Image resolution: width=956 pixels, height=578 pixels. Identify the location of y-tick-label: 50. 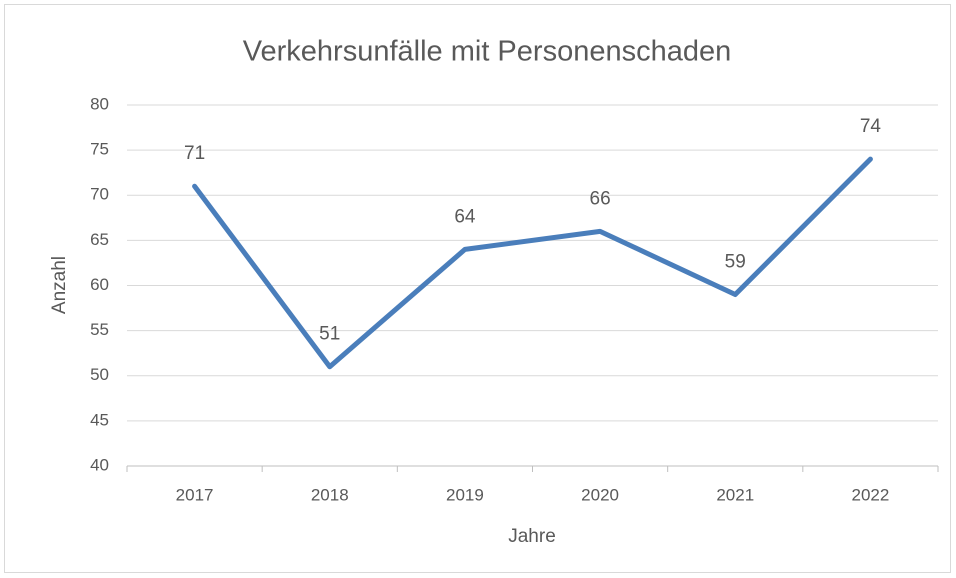
(99, 374).